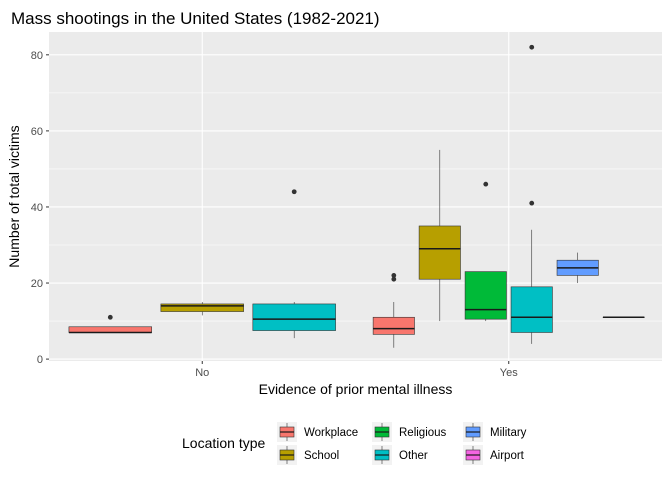 The height and width of the screenshot is (480, 672). Describe the element at coordinates (485, 251) in the screenshot. I see `boxplot-religious-yes` at that location.